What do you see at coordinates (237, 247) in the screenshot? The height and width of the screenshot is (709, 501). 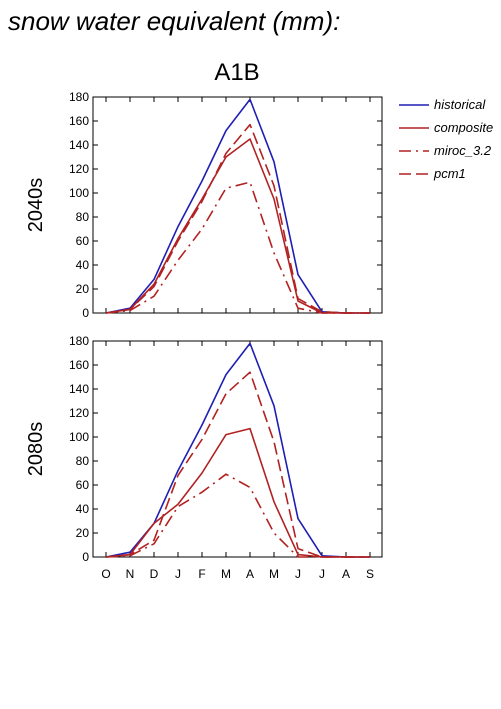 I see `series-line-miroc_3.2-2040s` at bounding box center [237, 247].